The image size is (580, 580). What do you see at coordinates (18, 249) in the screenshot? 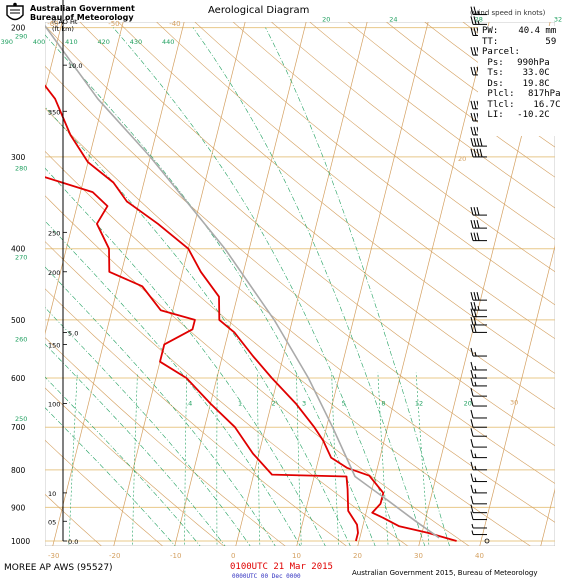
I see `pressure-tick-label: 400` at bounding box center [18, 249].